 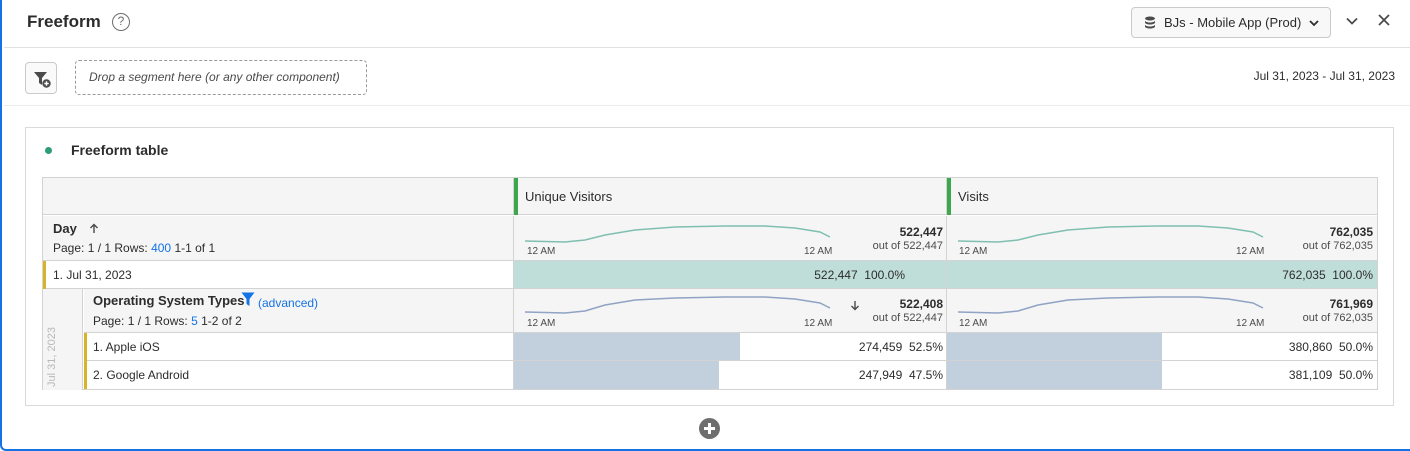 What do you see at coordinates (65, 228) in the screenshot?
I see `dimension-name-day: Day` at bounding box center [65, 228].